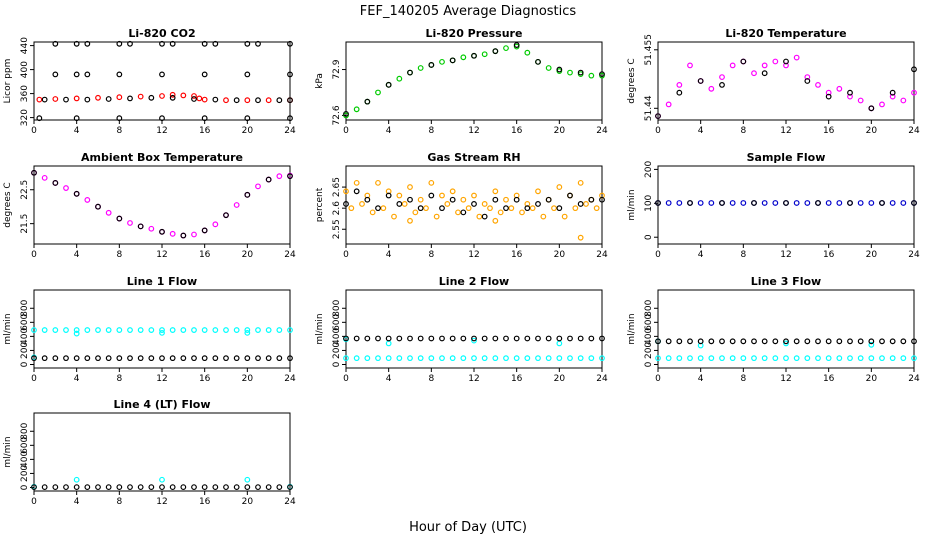 The image size is (936, 540). What do you see at coordinates (25, 336) in the screenshot?
I see `y-tick-label: 400` at bounding box center [25, 336].